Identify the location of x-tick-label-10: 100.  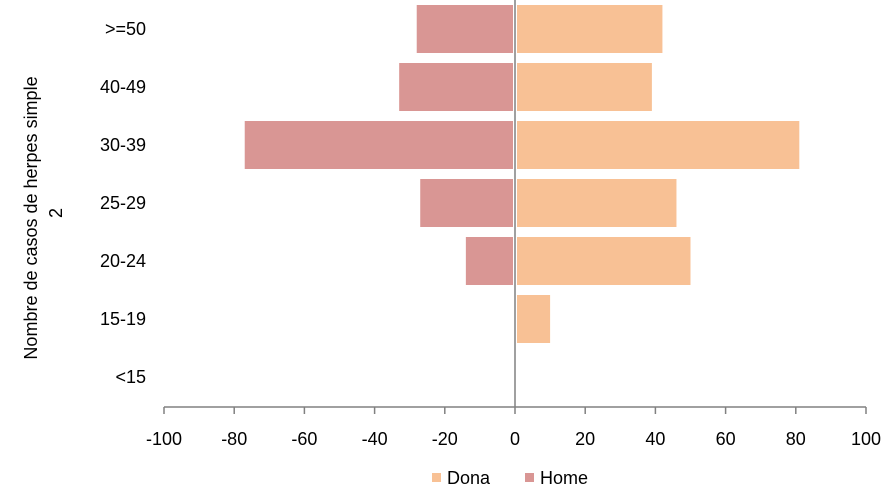
(866, 439).